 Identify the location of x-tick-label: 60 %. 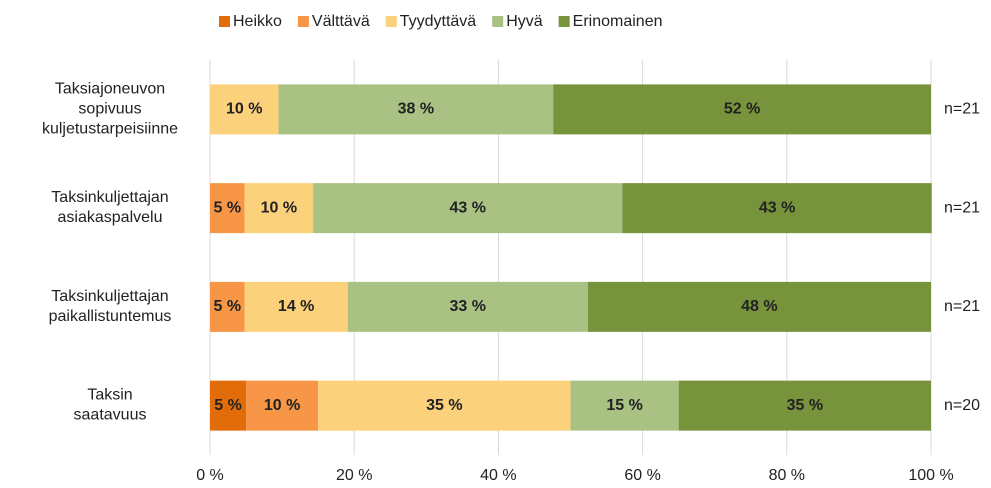
(642, 475).